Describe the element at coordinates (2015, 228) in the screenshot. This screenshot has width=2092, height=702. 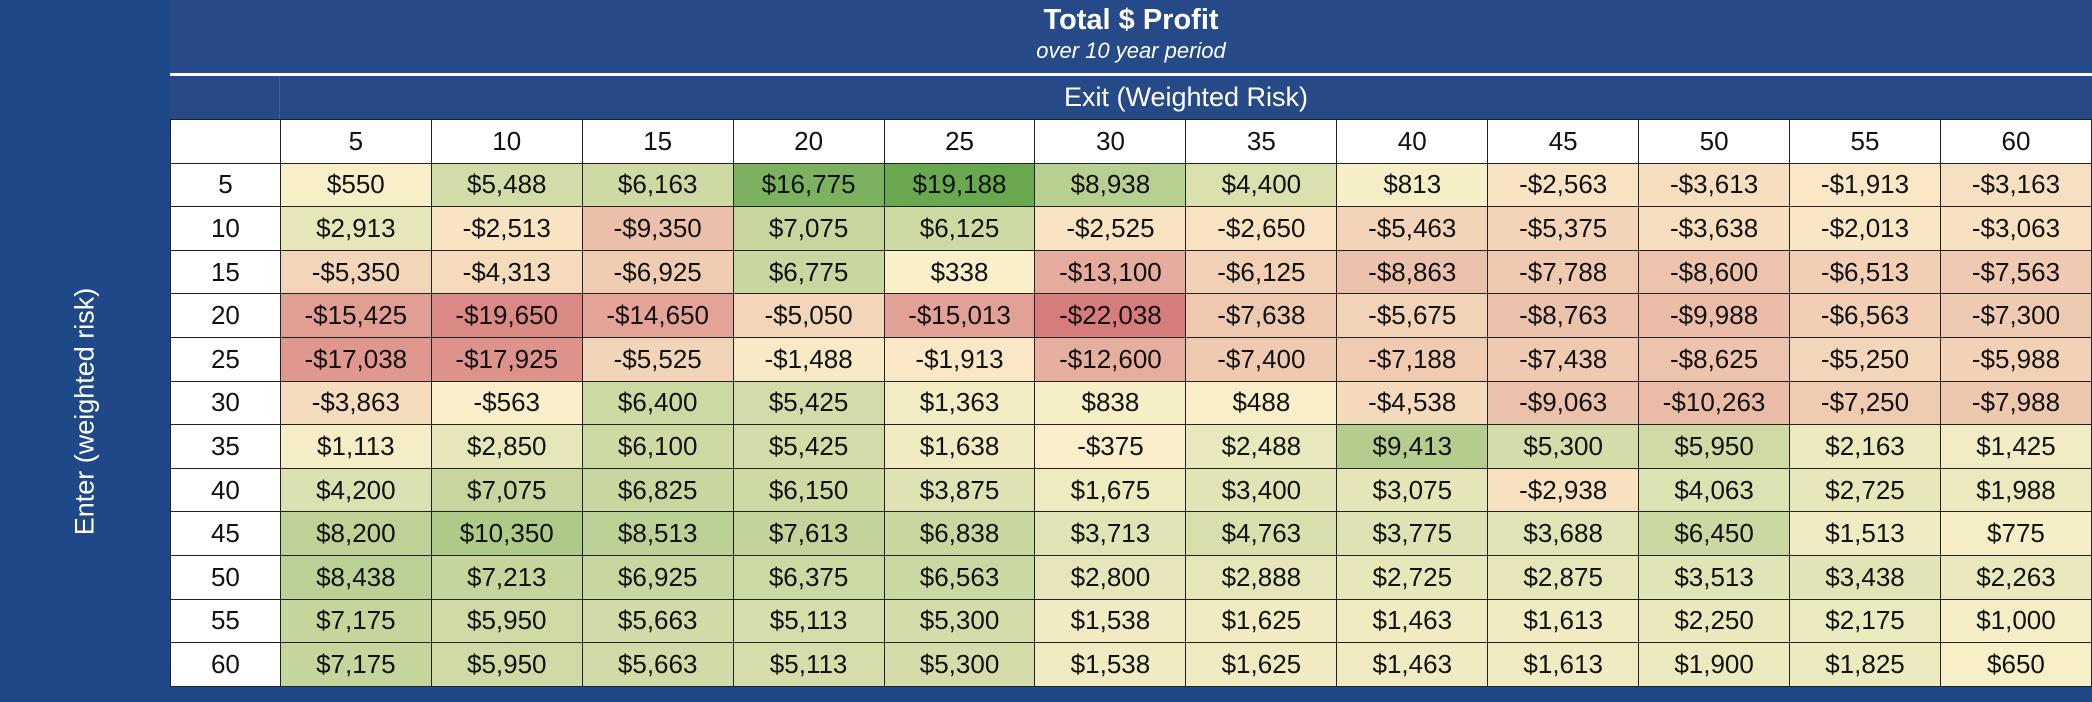
I see `heatmap-cell: -$3,063` at that location.